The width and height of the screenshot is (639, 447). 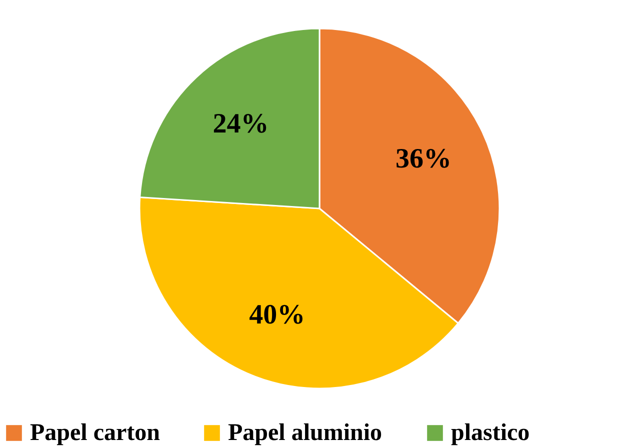 What do you see at coordinates (240, 124) in the screenshot?
I see `data-label: 24%` at bounding box center [240, 124].